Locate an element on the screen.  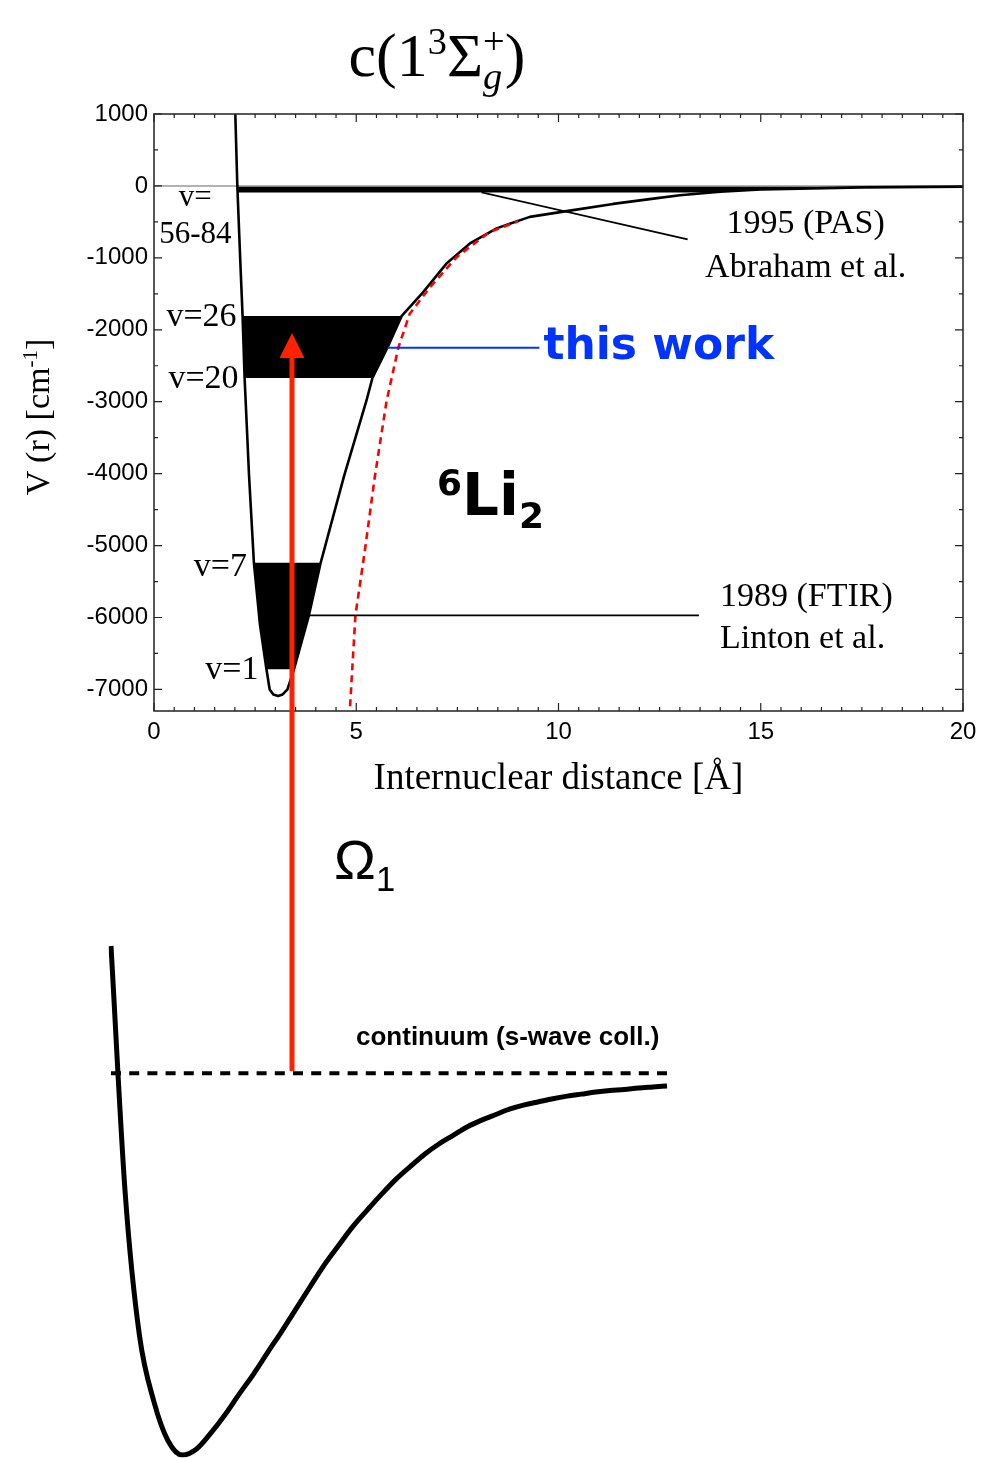
chart-title: c(1$^{3}$Σ$_{g}$$^{+}$) is located at coordinates (437, 59).